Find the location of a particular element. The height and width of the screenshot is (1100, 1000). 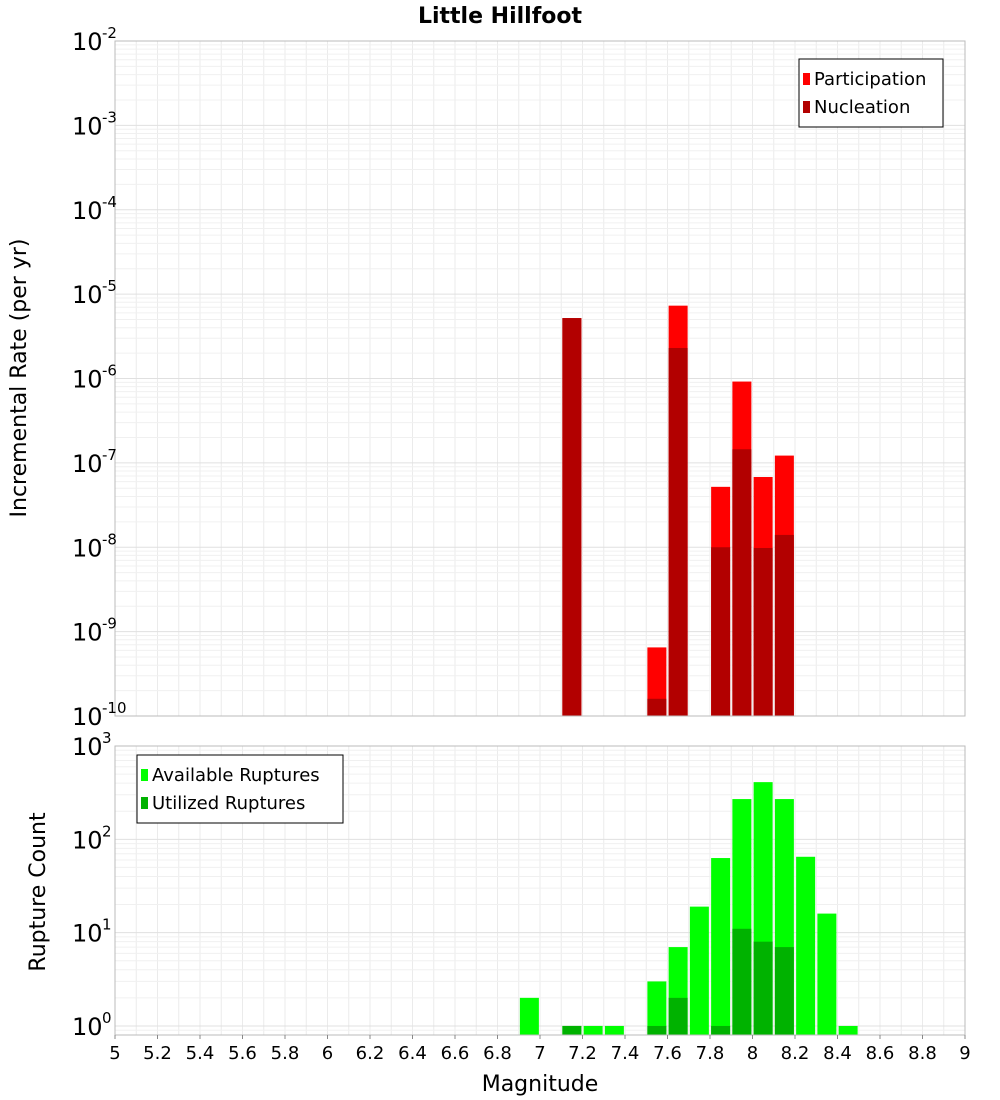

bottom-legend: Available Ruptures Utilized Ruptures is located at coordinates (240, 789).